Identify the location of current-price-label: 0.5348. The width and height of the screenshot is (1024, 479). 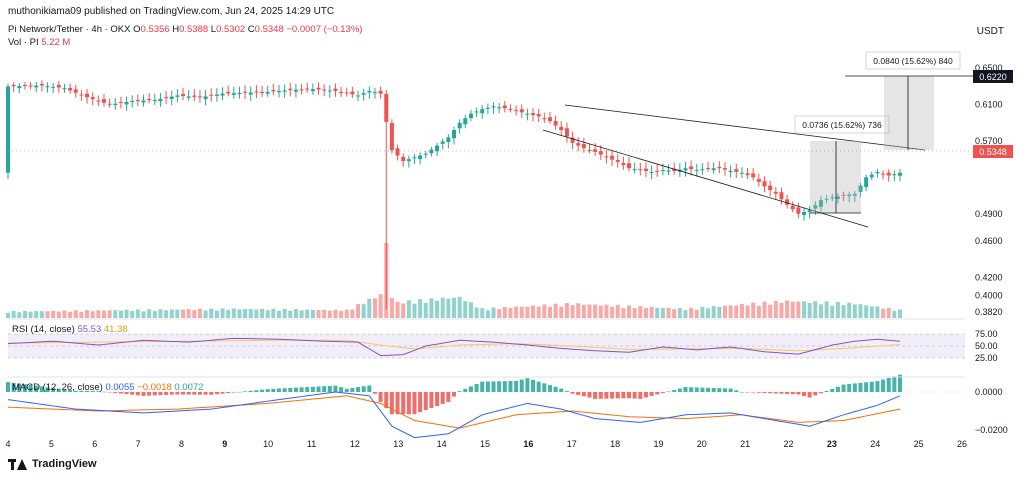
(993, 152).